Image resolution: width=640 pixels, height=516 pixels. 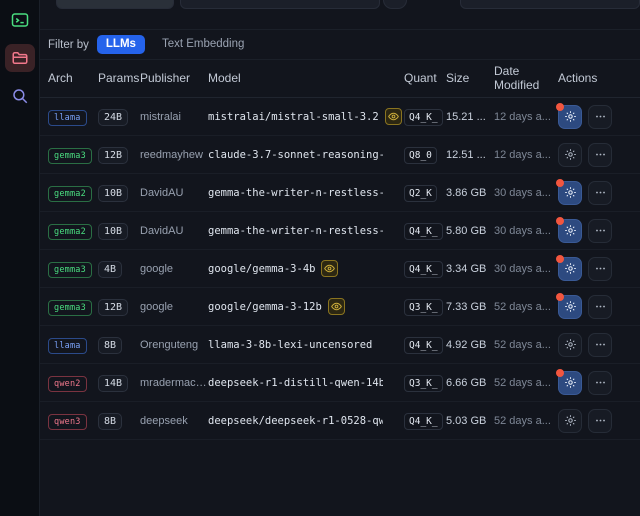 I want to click on sidebar-item-terminal, so click(x=20, y=20).